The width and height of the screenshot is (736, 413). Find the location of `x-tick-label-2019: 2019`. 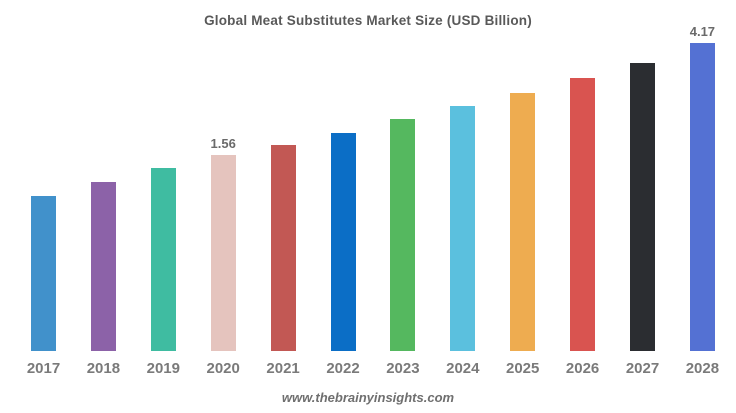

x-tick-label-2019: 2019 is located at coordinates (163, 368).